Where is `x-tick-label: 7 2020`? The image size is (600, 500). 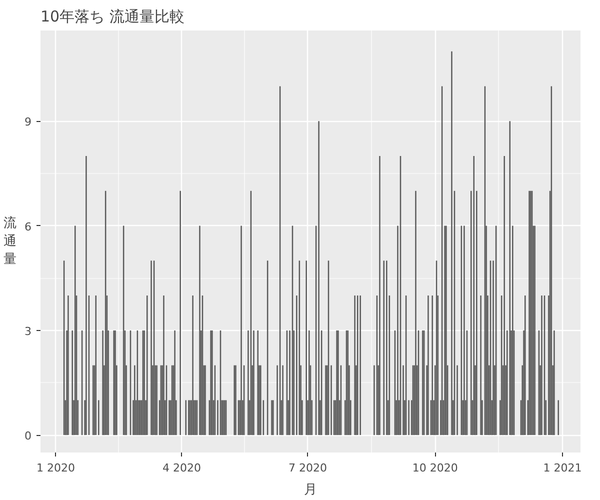
x-tick-label: 7 2020 is located at coordinates (307, 468).